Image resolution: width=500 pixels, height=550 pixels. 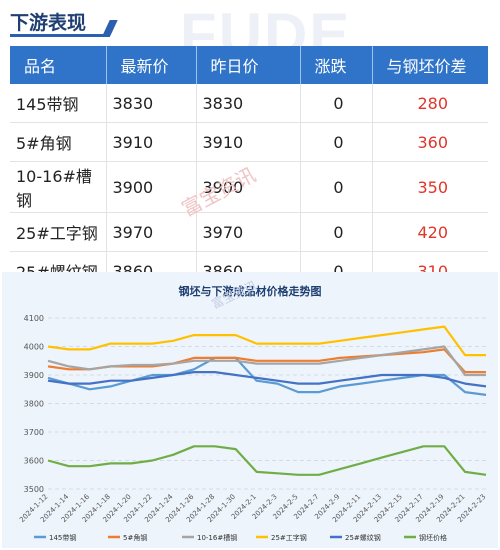 What do you see at coordinates (34, 489) in the screenshot?
I see `y-tick-label: 3500` at bounding box center [34, 489].